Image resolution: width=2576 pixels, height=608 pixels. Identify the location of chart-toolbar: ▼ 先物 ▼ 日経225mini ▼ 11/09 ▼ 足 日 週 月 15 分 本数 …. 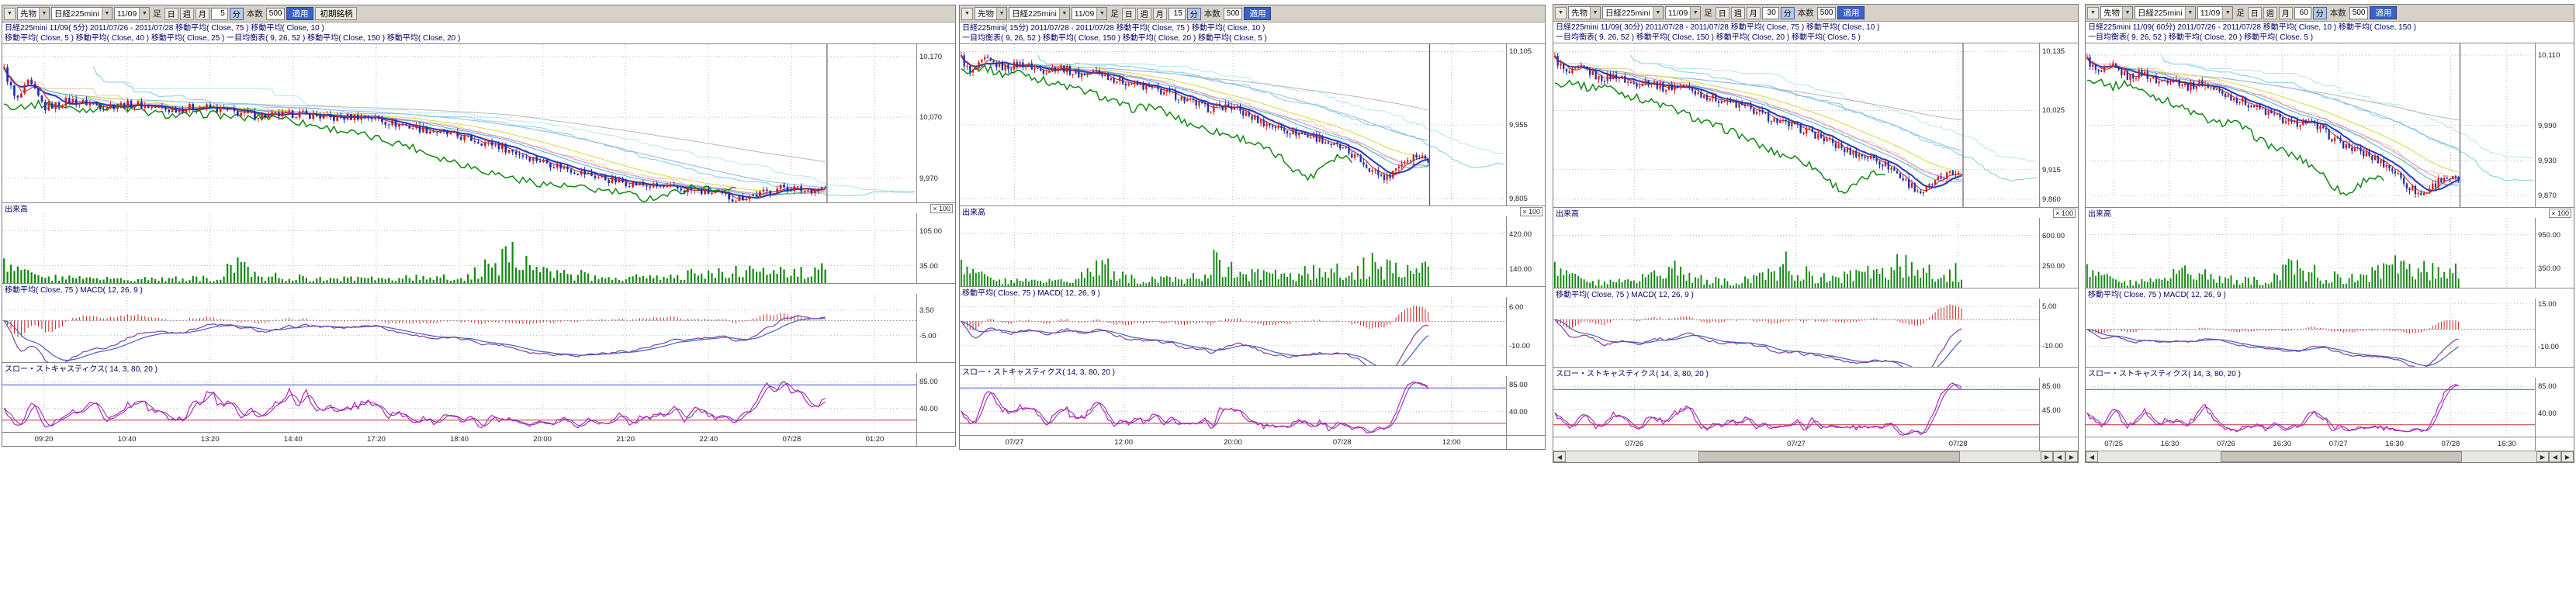
(1252, 13).